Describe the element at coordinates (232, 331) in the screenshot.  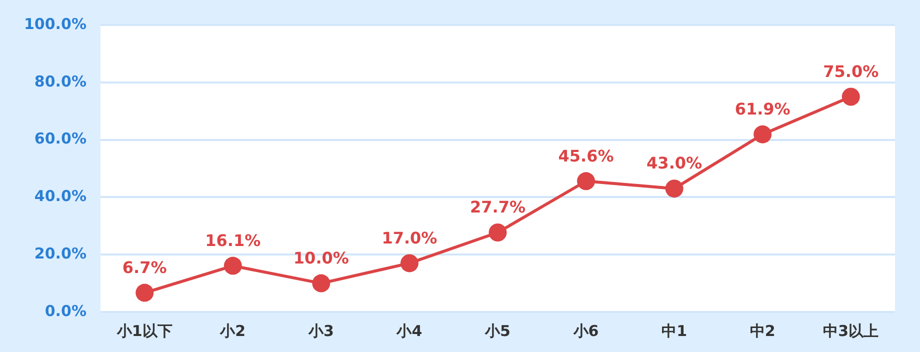
I see `x-tick-label: 小2` at that location.